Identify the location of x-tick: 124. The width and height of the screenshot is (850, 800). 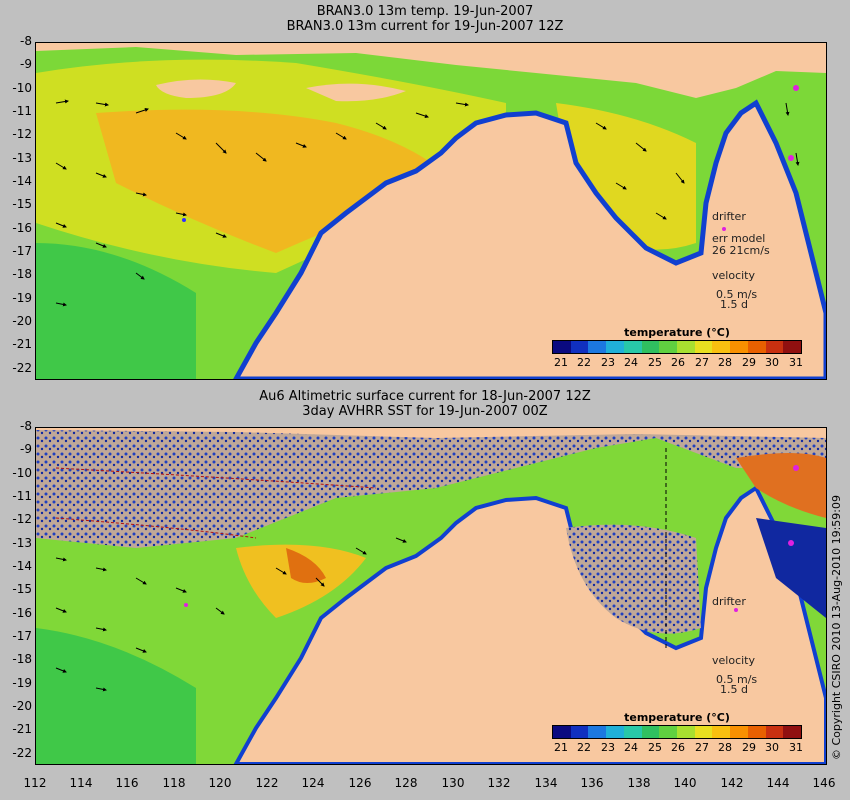
(313, 783).